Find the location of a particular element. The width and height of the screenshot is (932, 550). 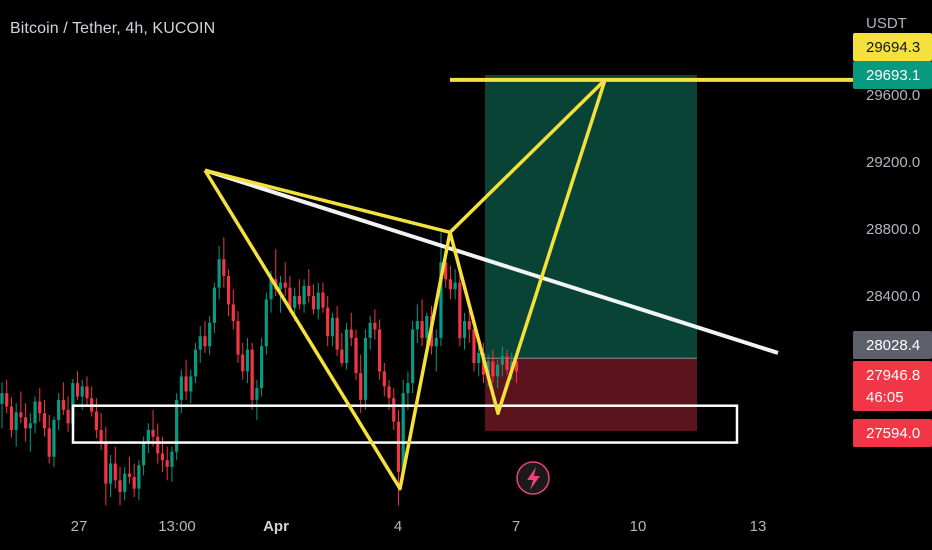

price-tag-value: 28028.4 is located at coordinates (893, 345).